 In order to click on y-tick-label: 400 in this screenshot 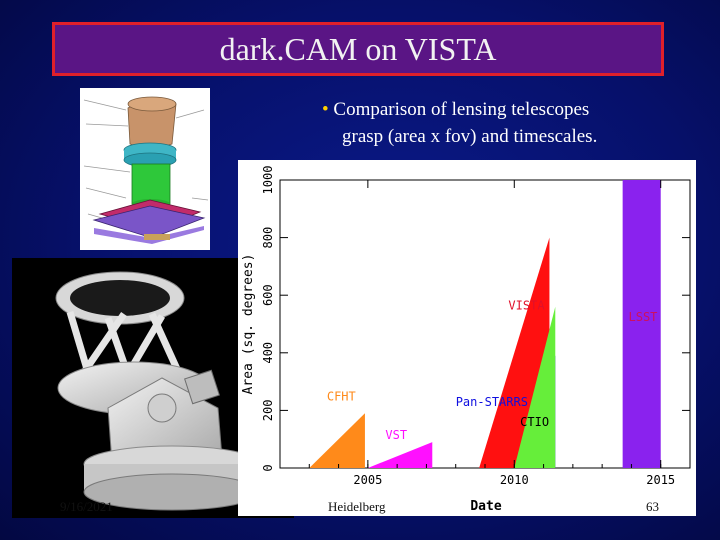, I will do `click(268, 353)`.